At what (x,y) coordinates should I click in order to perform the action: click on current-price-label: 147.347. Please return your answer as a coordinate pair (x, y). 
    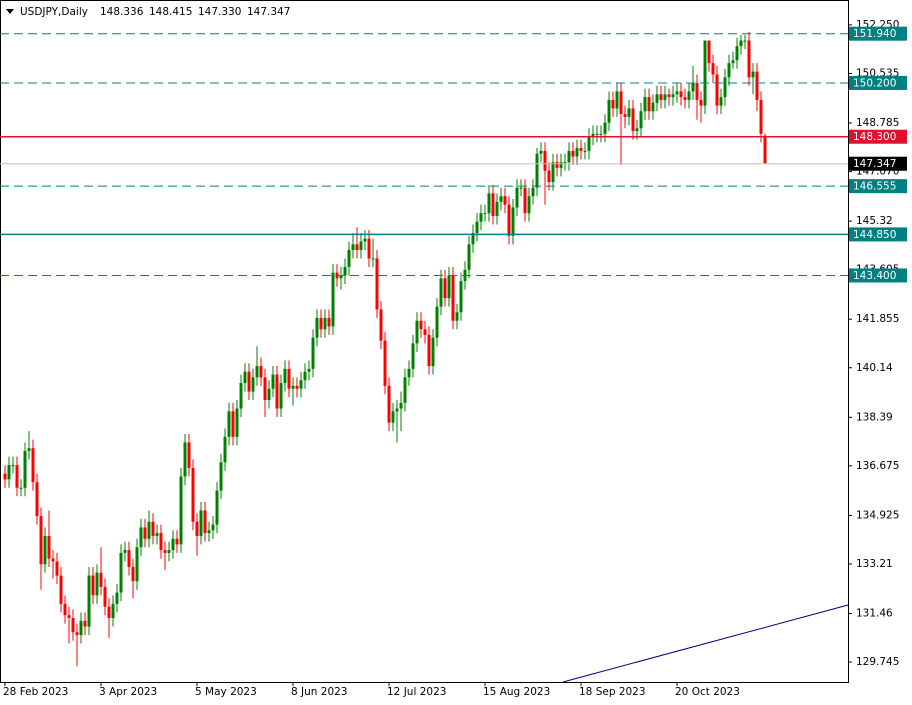
    Looking at the image, I should click on (874, 164).